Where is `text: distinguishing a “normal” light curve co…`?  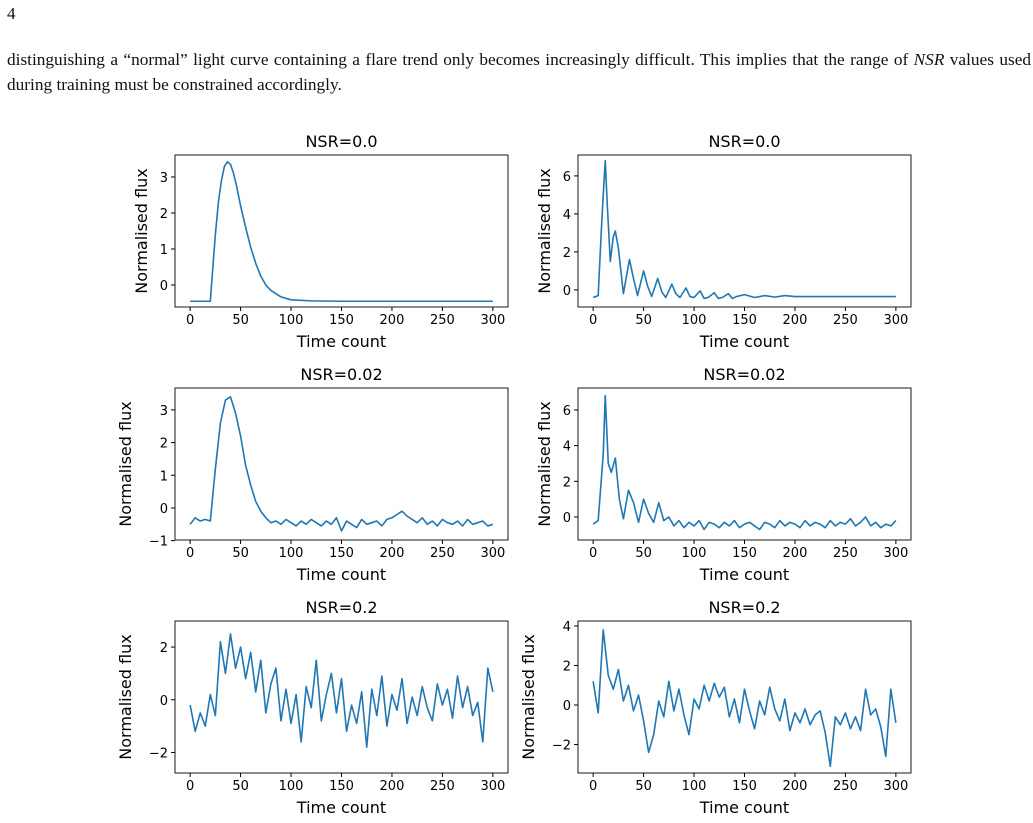 text: distinguishing a “normal” light curve co… is located at coordinates (460, 59).